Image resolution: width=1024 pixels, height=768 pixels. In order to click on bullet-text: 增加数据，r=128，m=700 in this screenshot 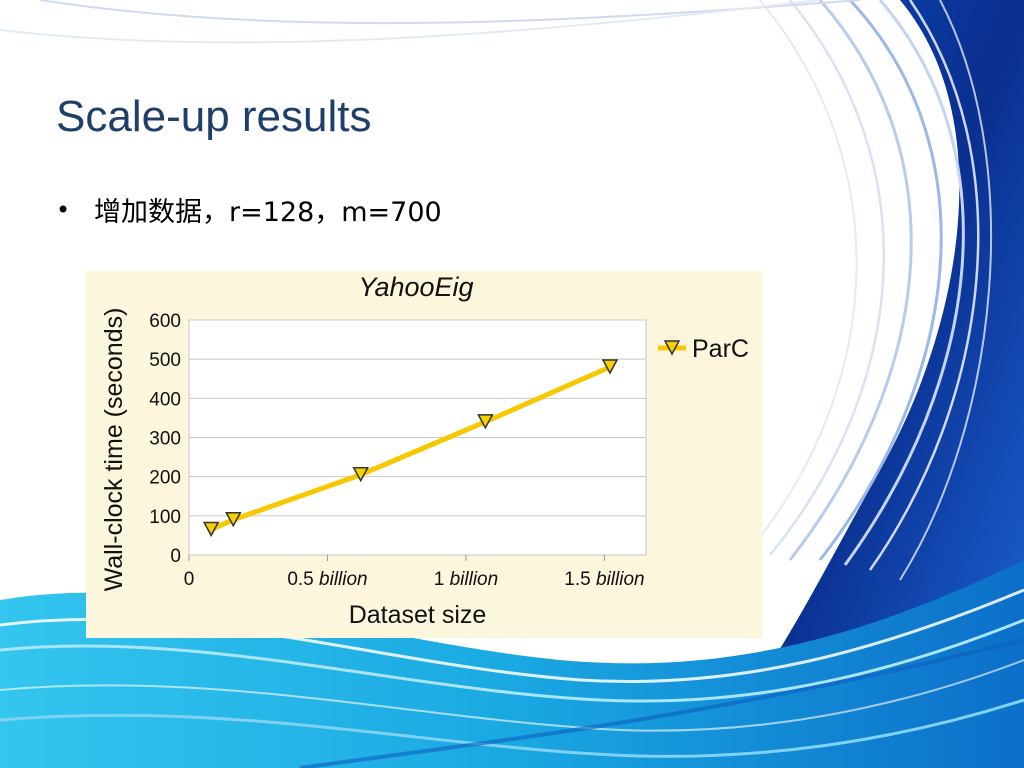, I will do `click(268, 212)`.